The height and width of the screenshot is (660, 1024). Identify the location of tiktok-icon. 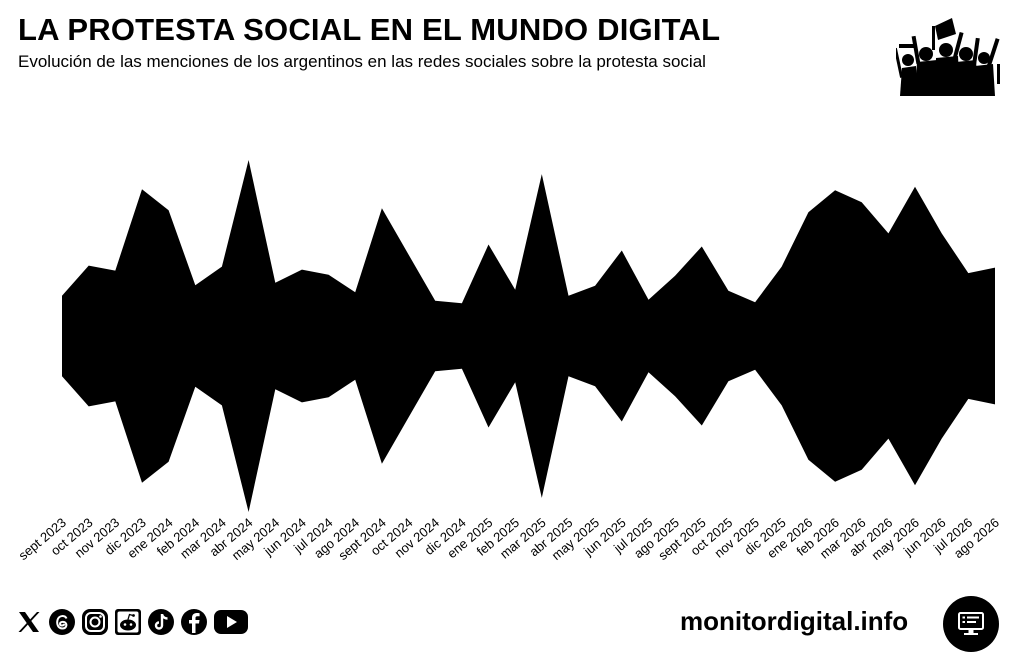
(161, 622).